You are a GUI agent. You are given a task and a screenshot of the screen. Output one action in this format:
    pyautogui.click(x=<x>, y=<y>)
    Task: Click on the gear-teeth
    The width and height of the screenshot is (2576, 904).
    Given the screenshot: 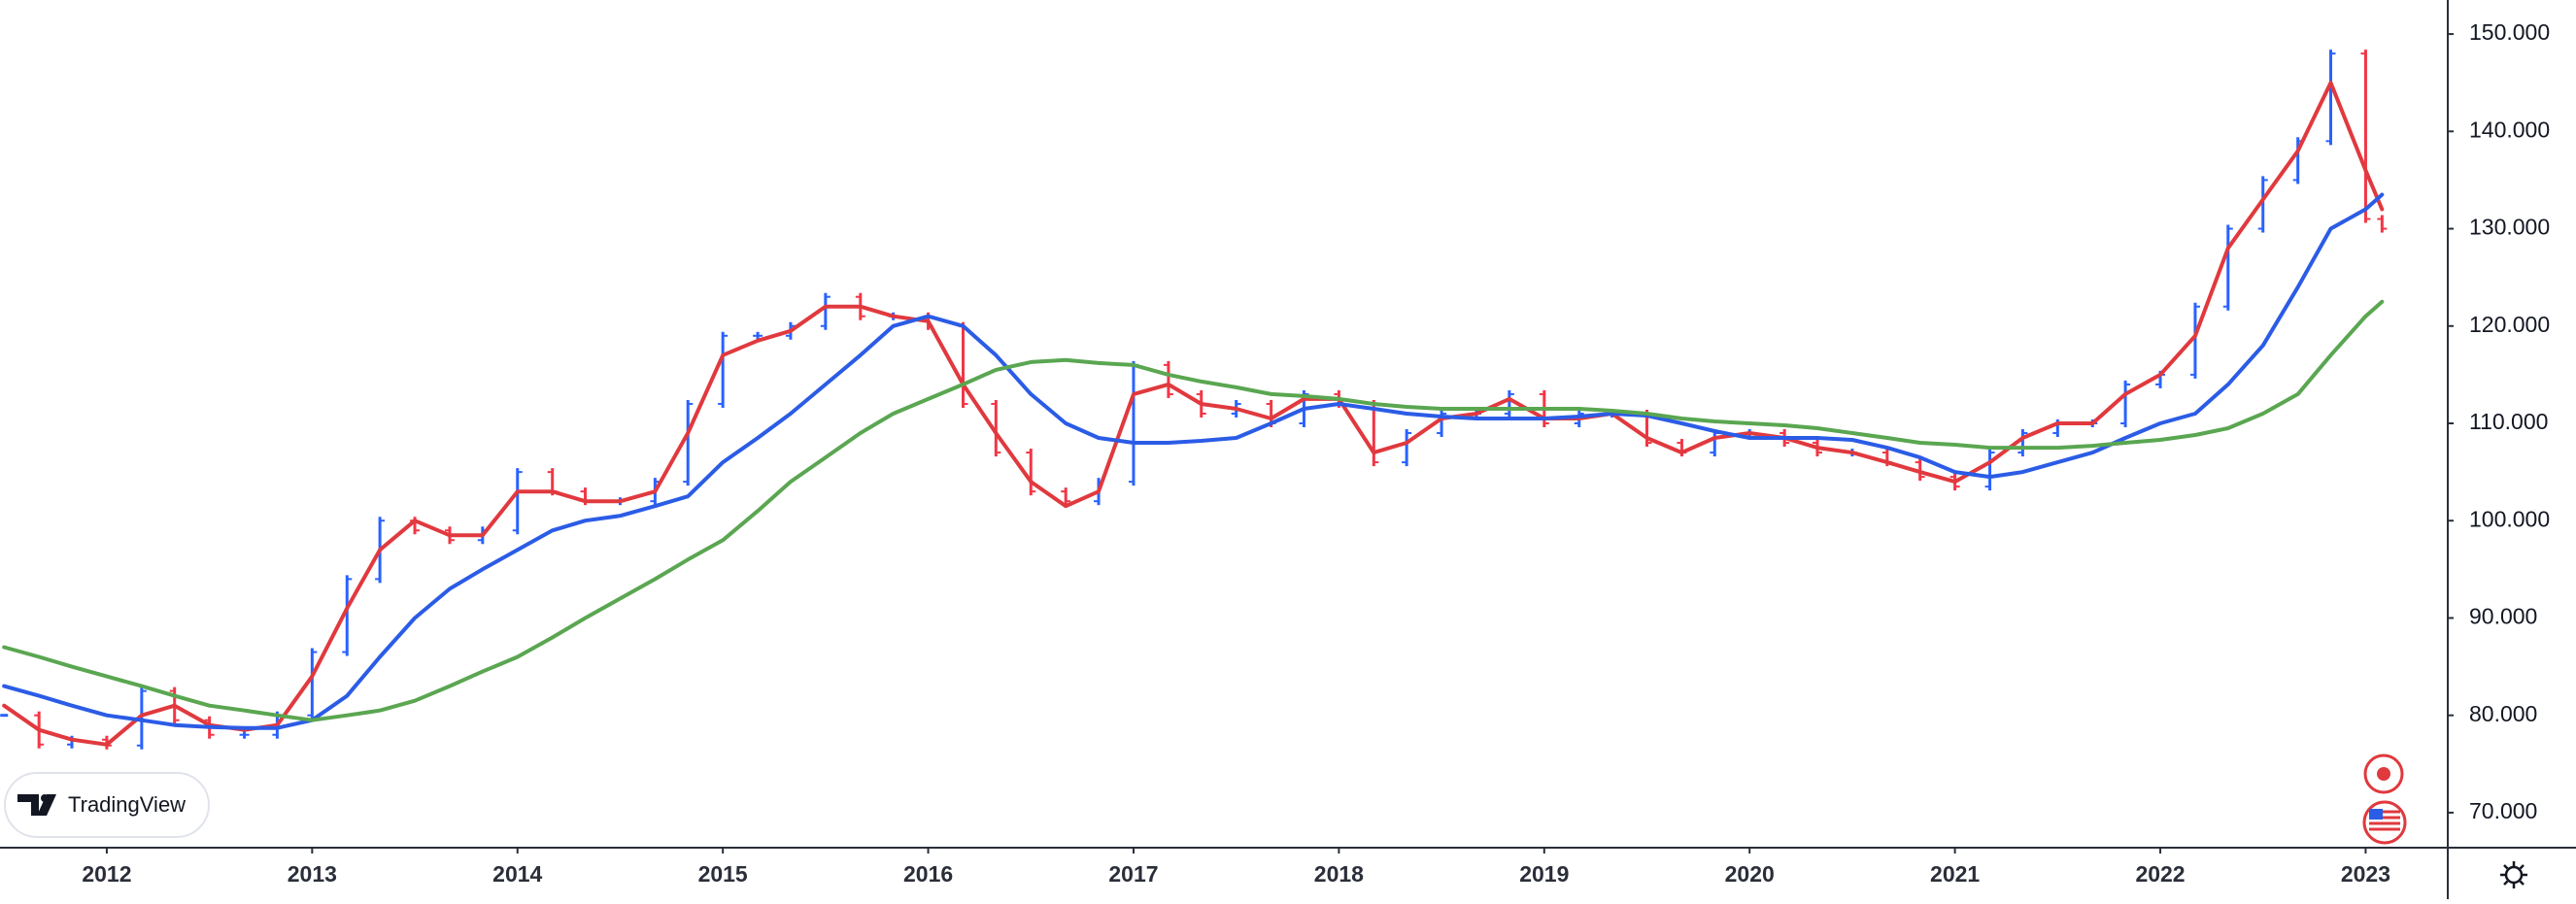 What is the action you would take?
    pyautogui.click(x=2513, y=874)
    